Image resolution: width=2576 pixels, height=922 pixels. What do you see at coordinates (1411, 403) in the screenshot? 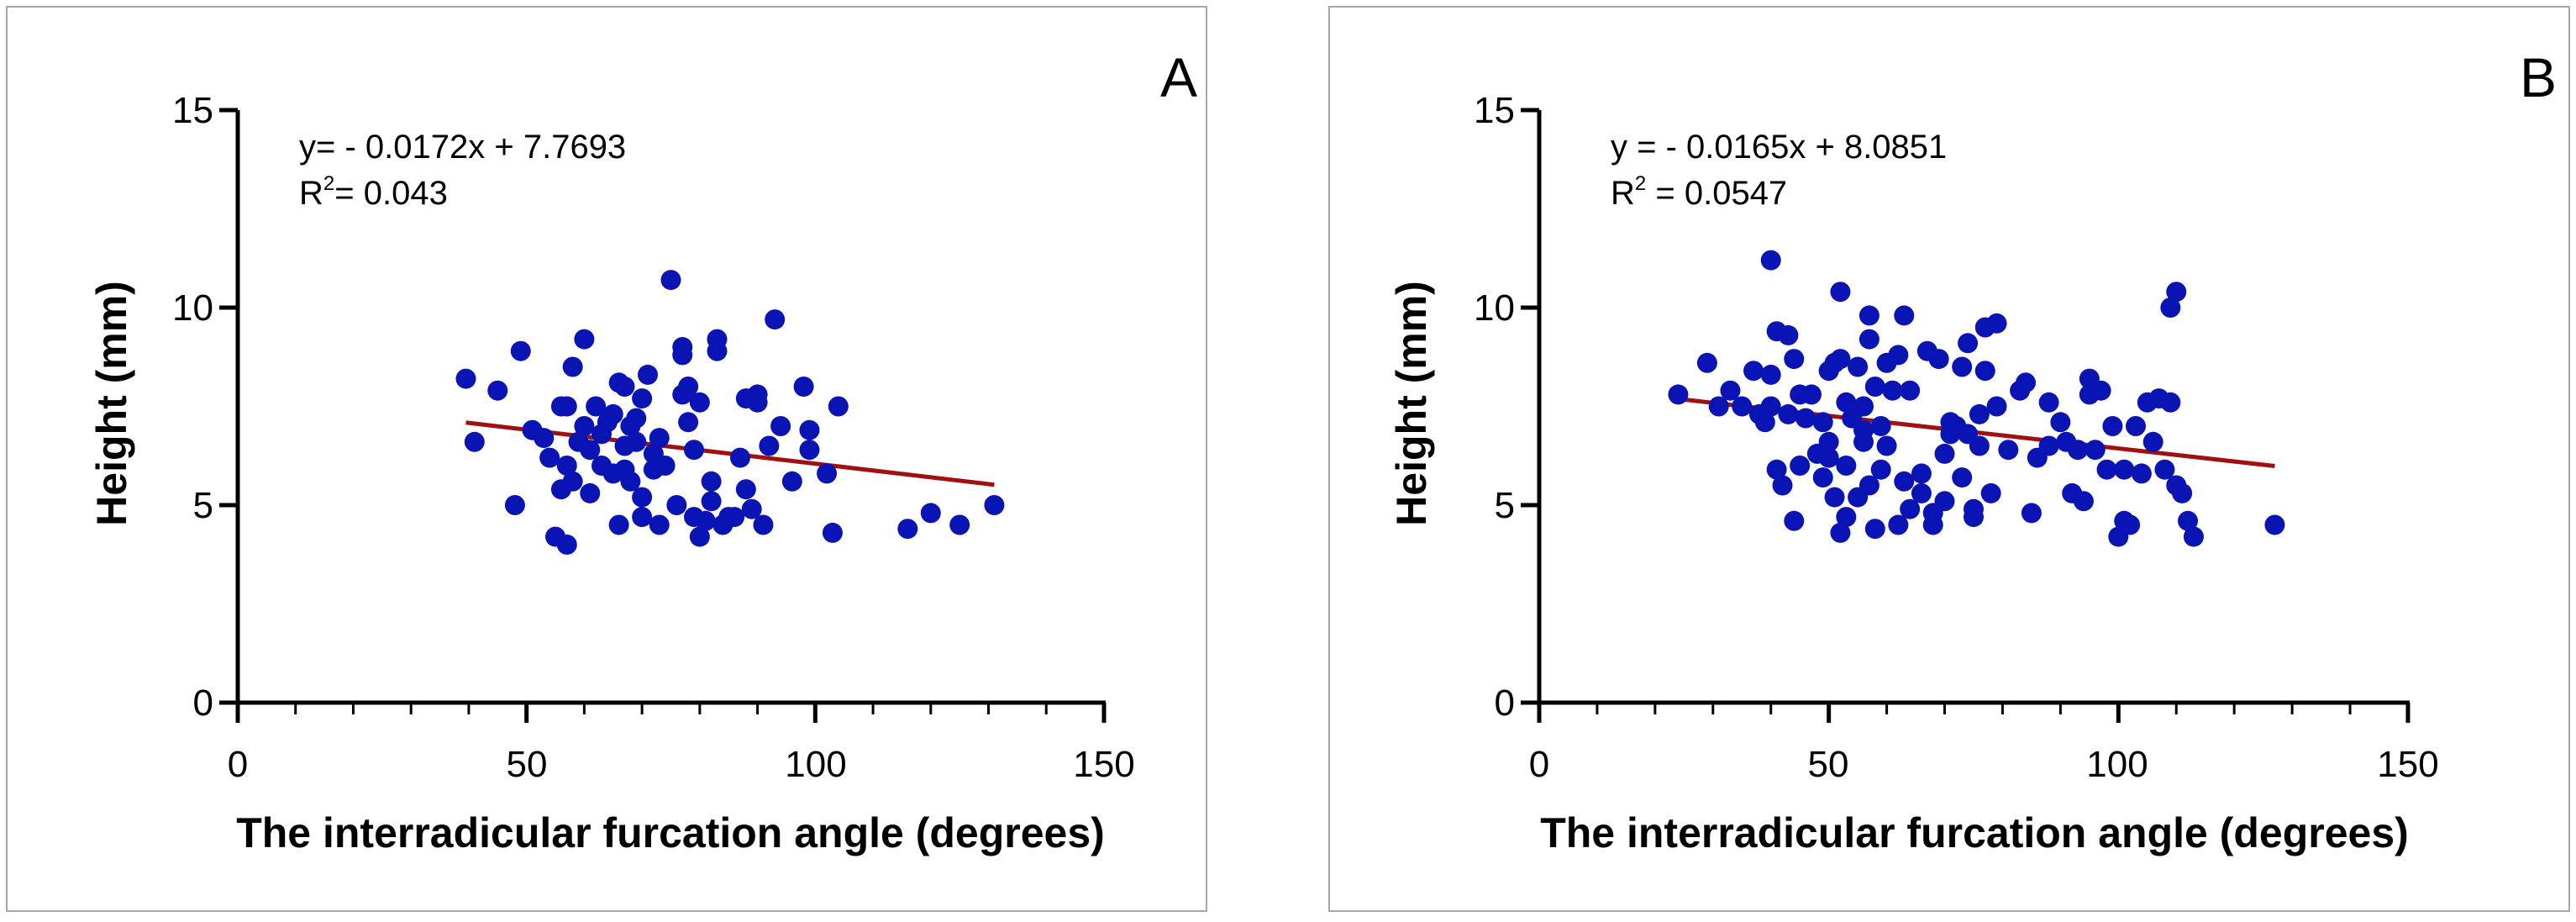
I see `panel-b-y-axis-label: Height (mm)` at bounding box center [1411, 403].